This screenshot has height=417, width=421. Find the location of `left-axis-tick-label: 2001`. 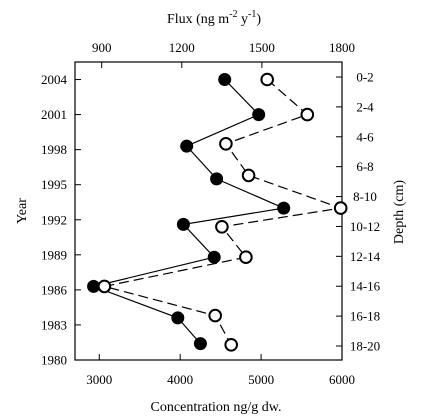

left-axis-tick-label: 2001 is located at coordinates (54, 114).